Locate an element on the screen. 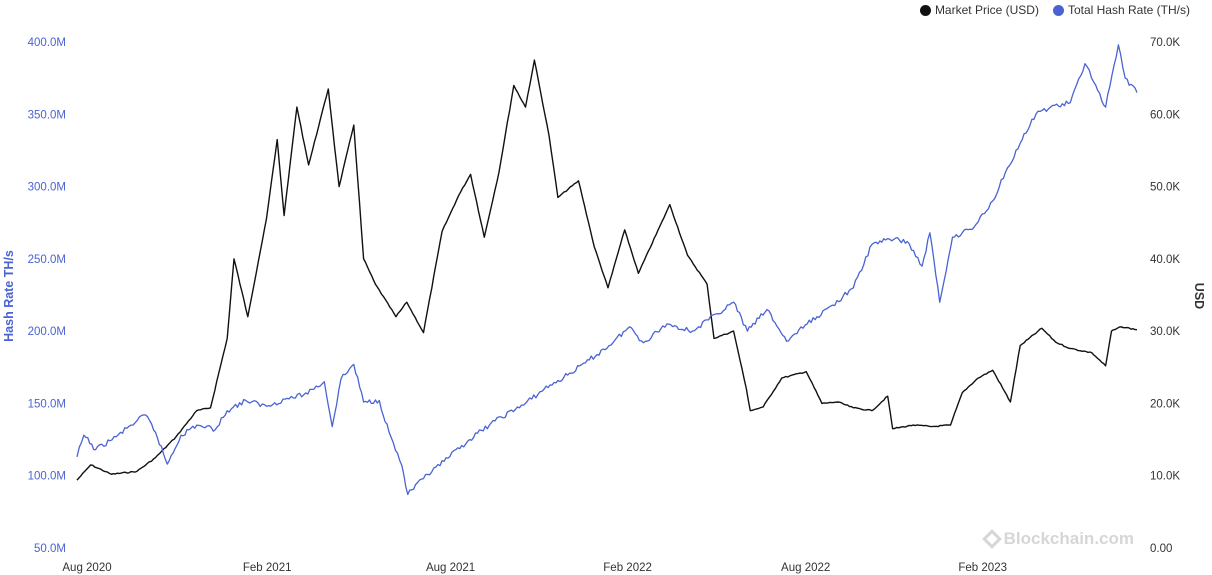 This screenshot has width=1212, height=575. left-tick-label: 300.0M is located at coordinates (47, 188).